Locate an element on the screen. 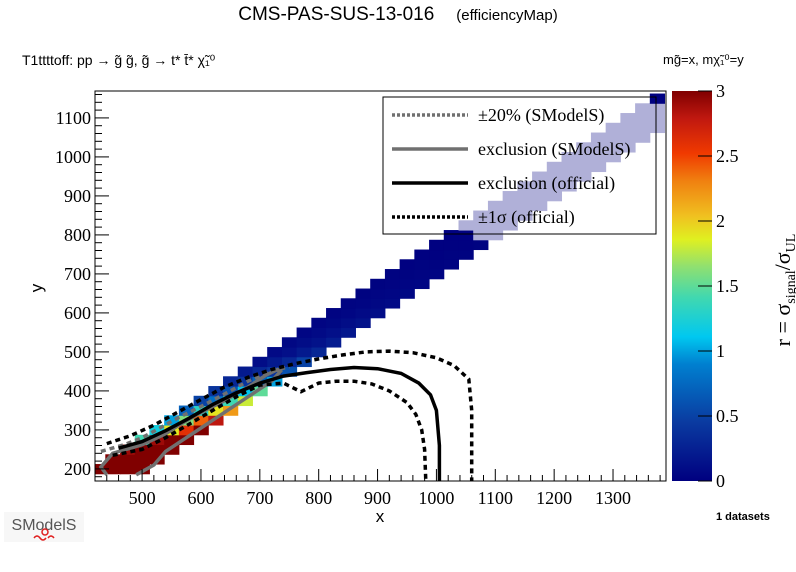 The image size is (796, 572). legend-entry: exclusion (official) is located at coordinates (546, 183).